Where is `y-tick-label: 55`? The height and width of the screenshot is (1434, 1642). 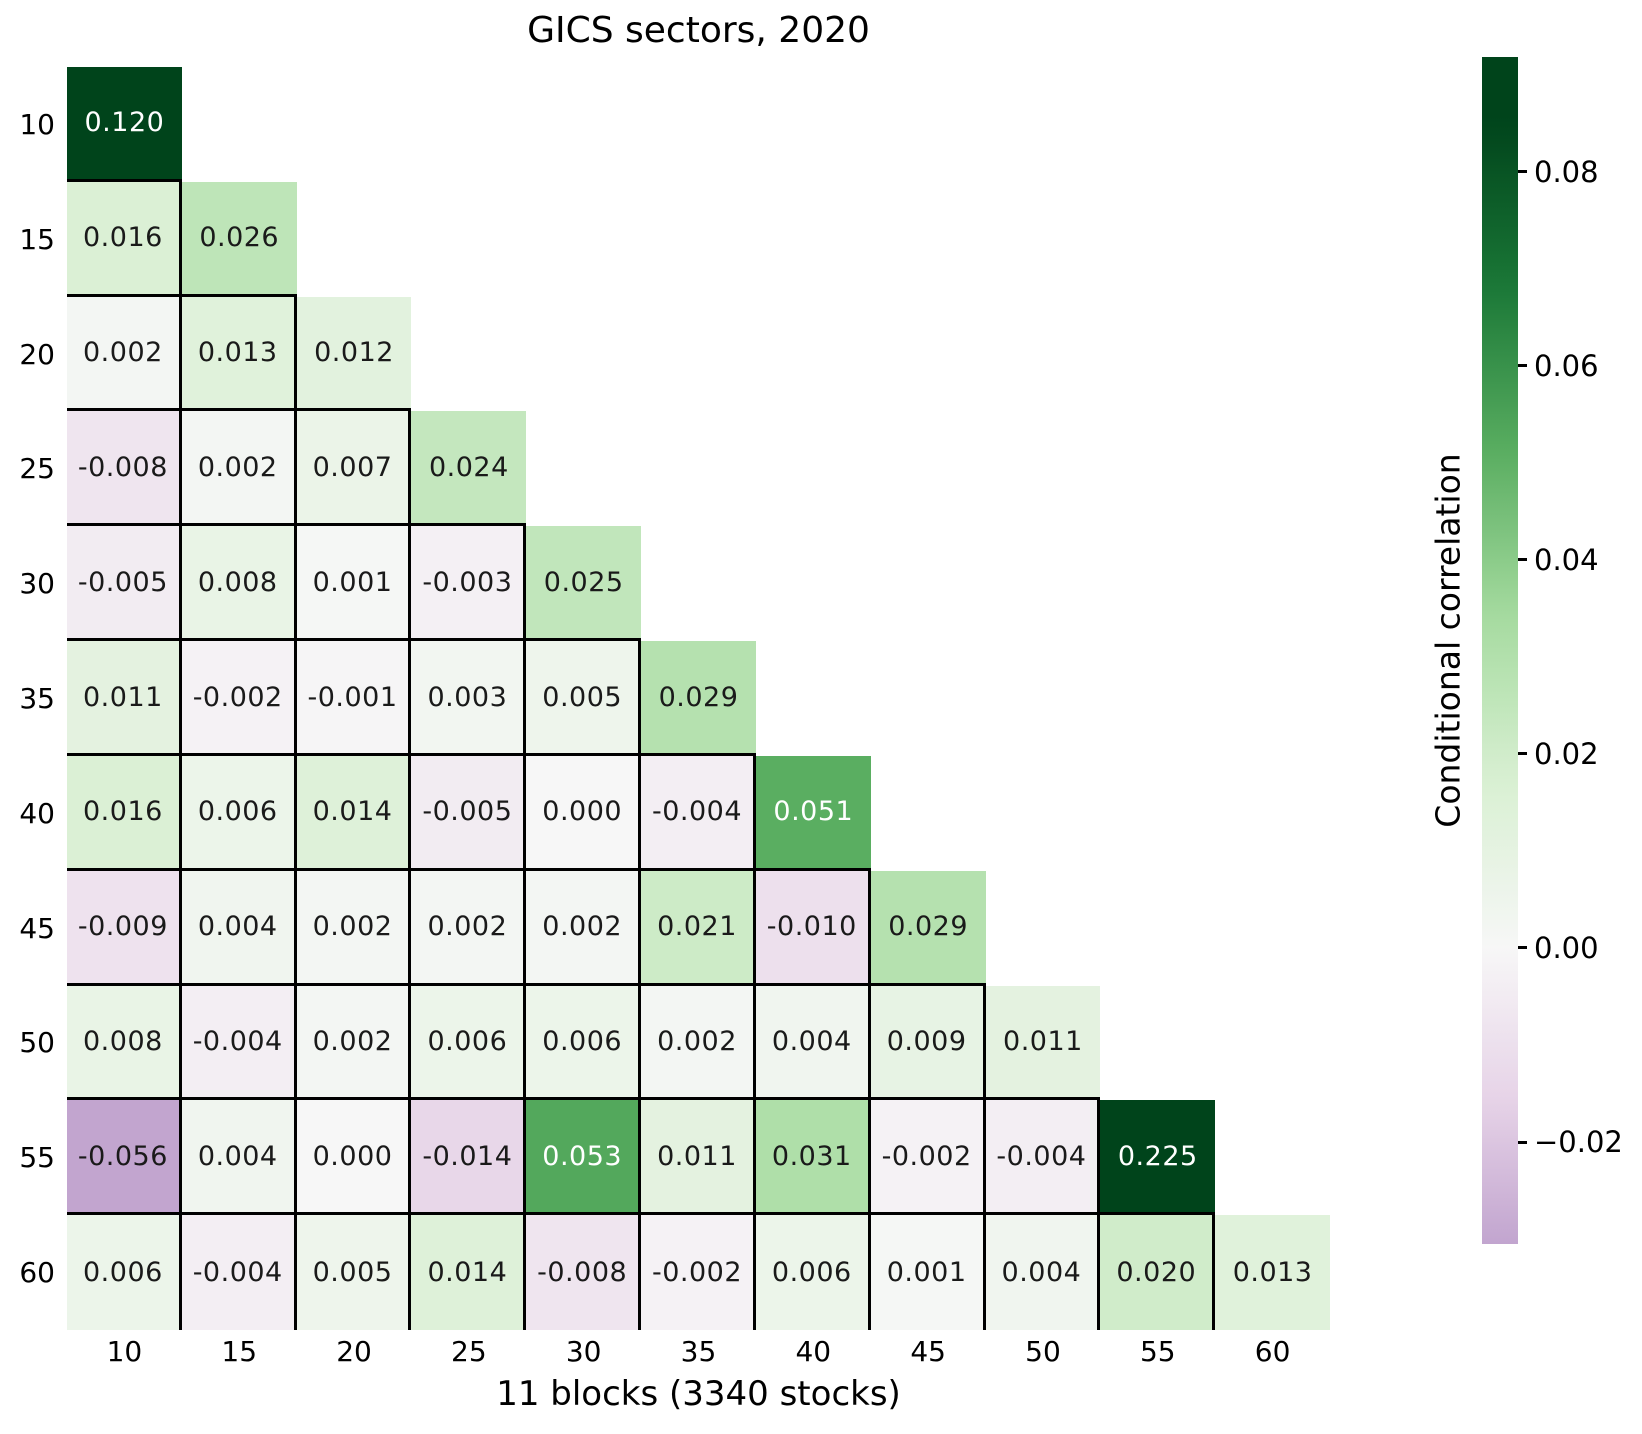 y-tick-label: 55 is located at coordinates (37, 1158).